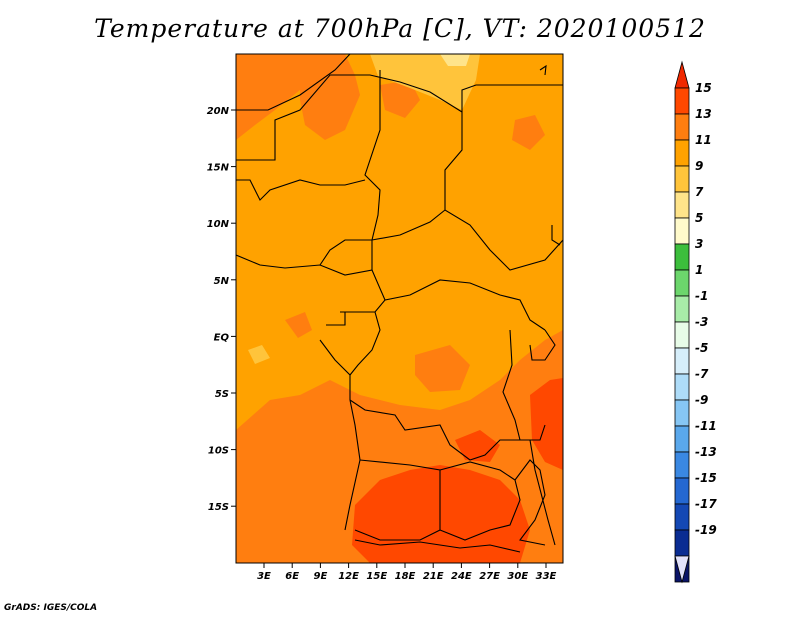 The width and height of the screenshot is (800, 618). Describe the element at coordinates (682, 74) in the screenshot. I see `colorbar-arrow-top` at that location.